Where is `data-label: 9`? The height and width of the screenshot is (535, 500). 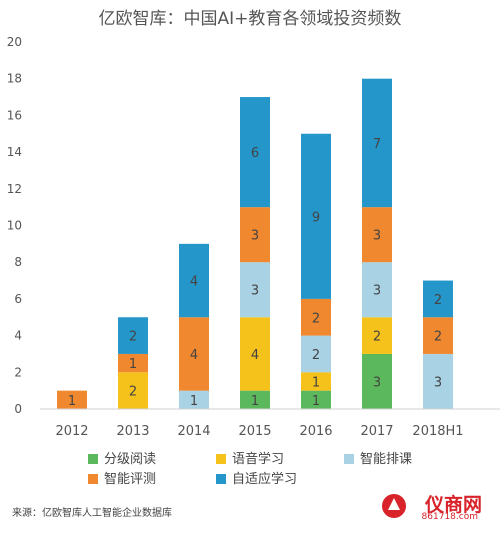
data-label: 9 is located at coordinates (316, 217).